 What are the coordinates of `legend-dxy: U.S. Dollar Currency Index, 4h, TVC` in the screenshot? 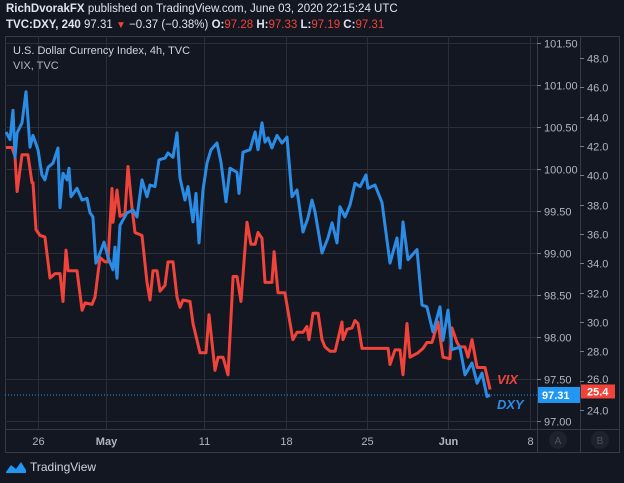 It's located at (102, 51).